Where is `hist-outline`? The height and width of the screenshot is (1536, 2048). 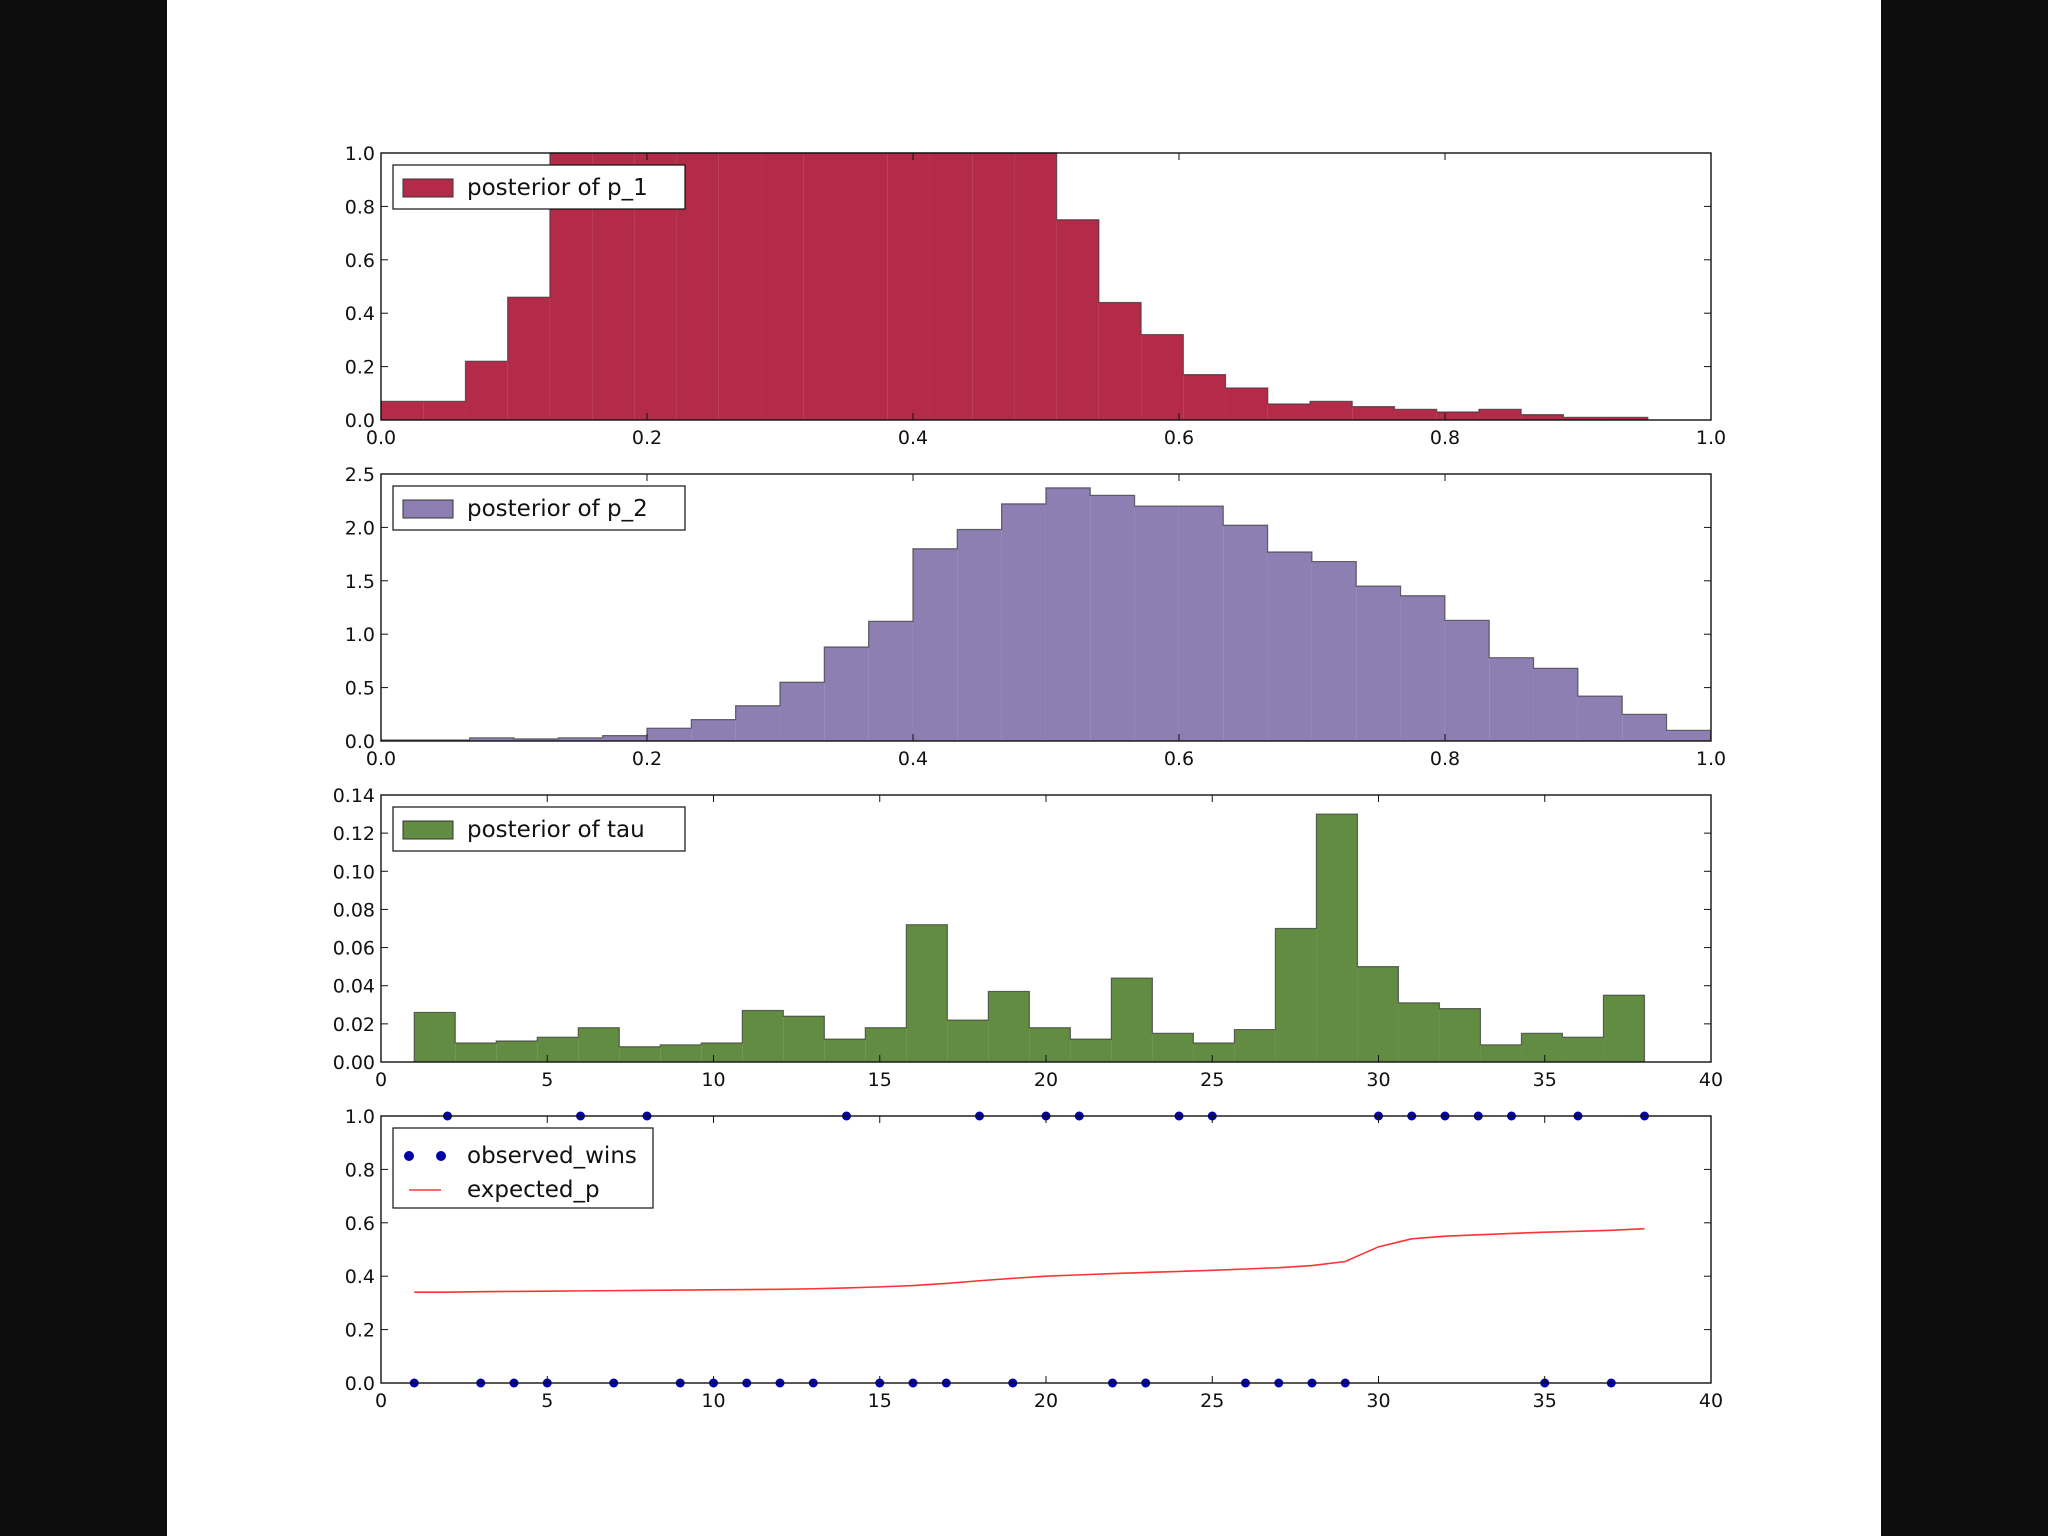 hist-outline is located at coordinates (1029, 937).